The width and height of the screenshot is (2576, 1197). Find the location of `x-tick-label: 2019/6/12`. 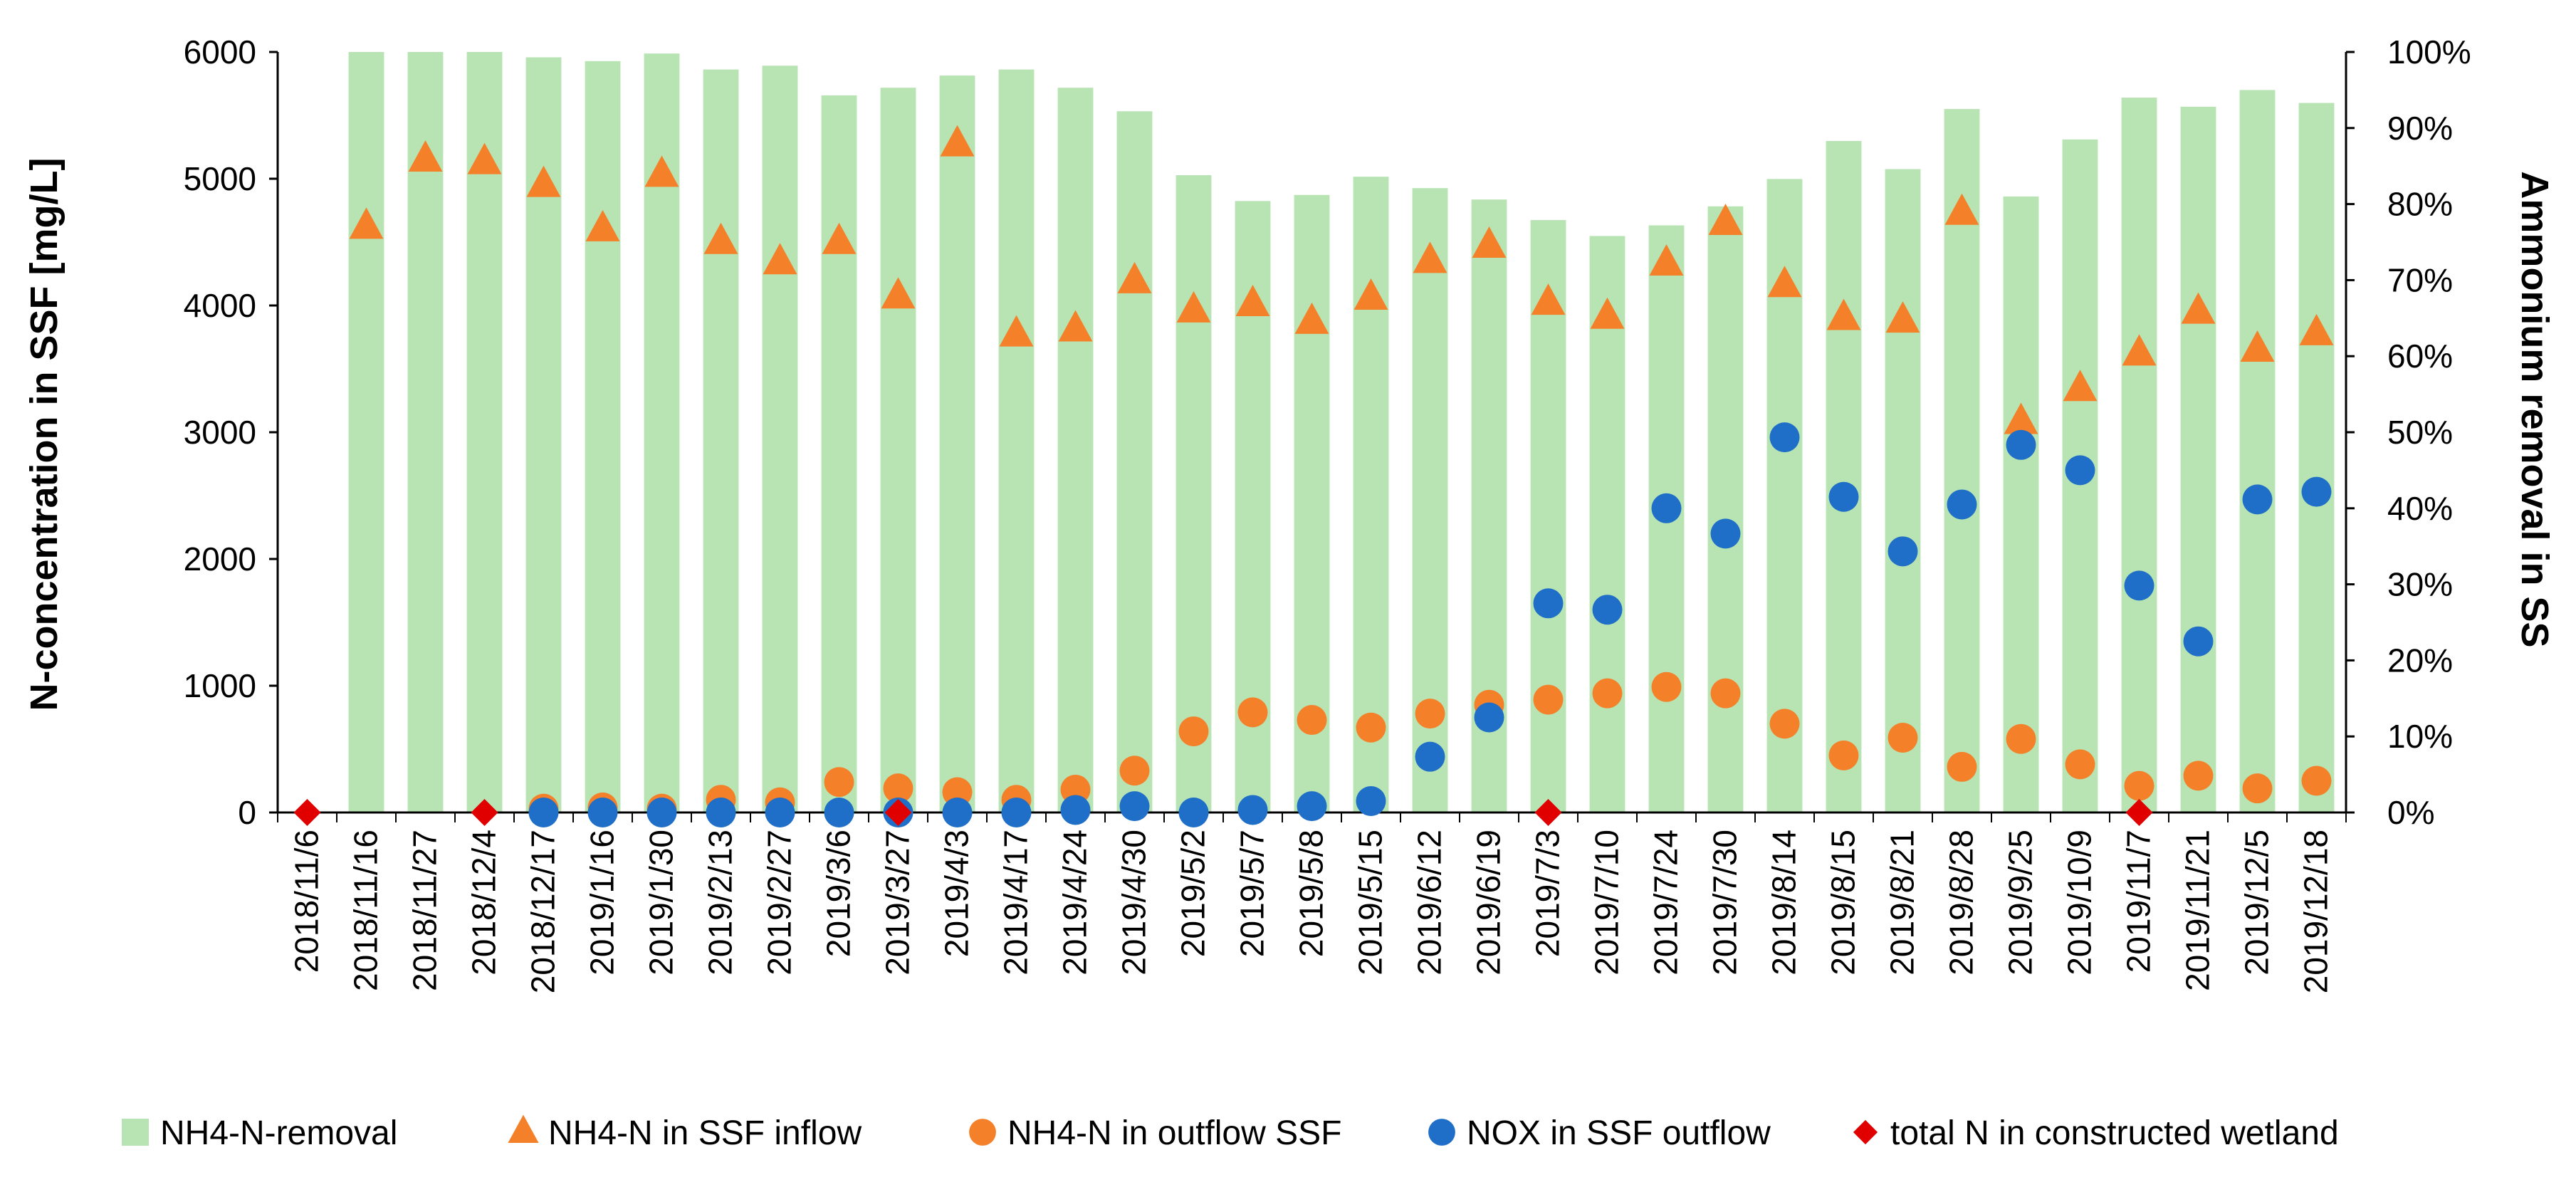

x-tick-label: 2019/6/12 is located at coordinates (1429, 903).